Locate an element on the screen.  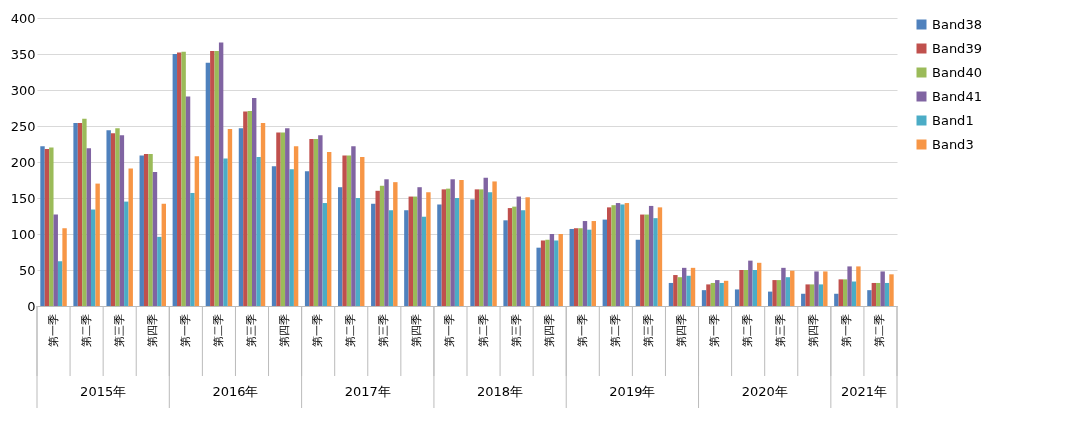
text: 2015年 is located at coordinates (103, 391).